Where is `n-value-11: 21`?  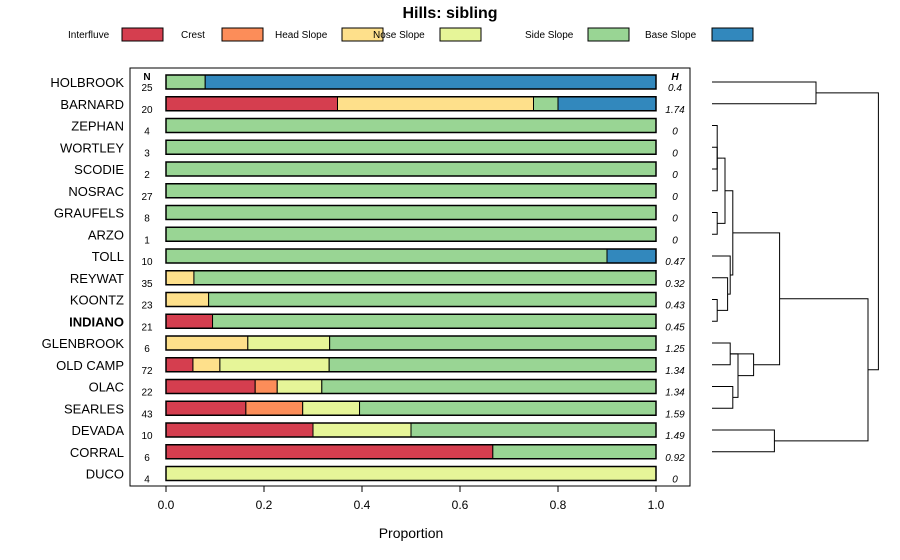 n-value-11: 21 is located at coordinates (147, 327).